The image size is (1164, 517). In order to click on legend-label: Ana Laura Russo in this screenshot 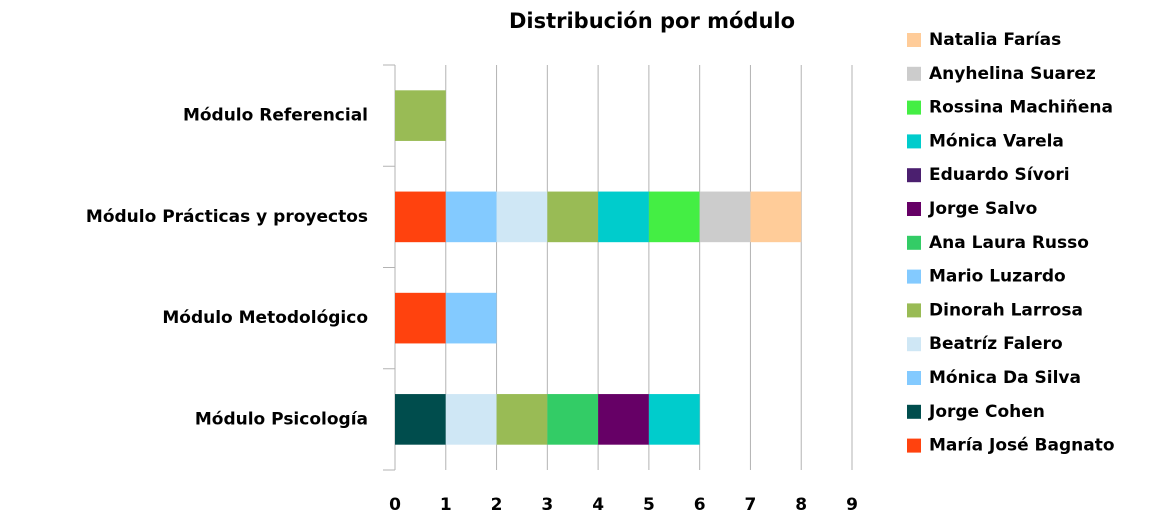, I will do `click(1009, 243)`.